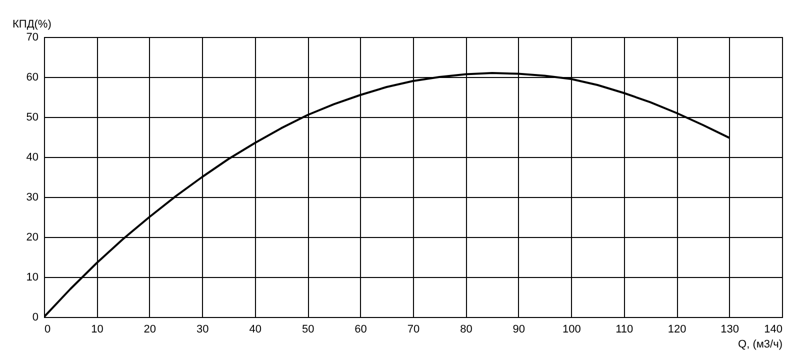 The width and height of the screenshot is (800, 356). I want to click on y-tick-label: 60, so click(32, 78).